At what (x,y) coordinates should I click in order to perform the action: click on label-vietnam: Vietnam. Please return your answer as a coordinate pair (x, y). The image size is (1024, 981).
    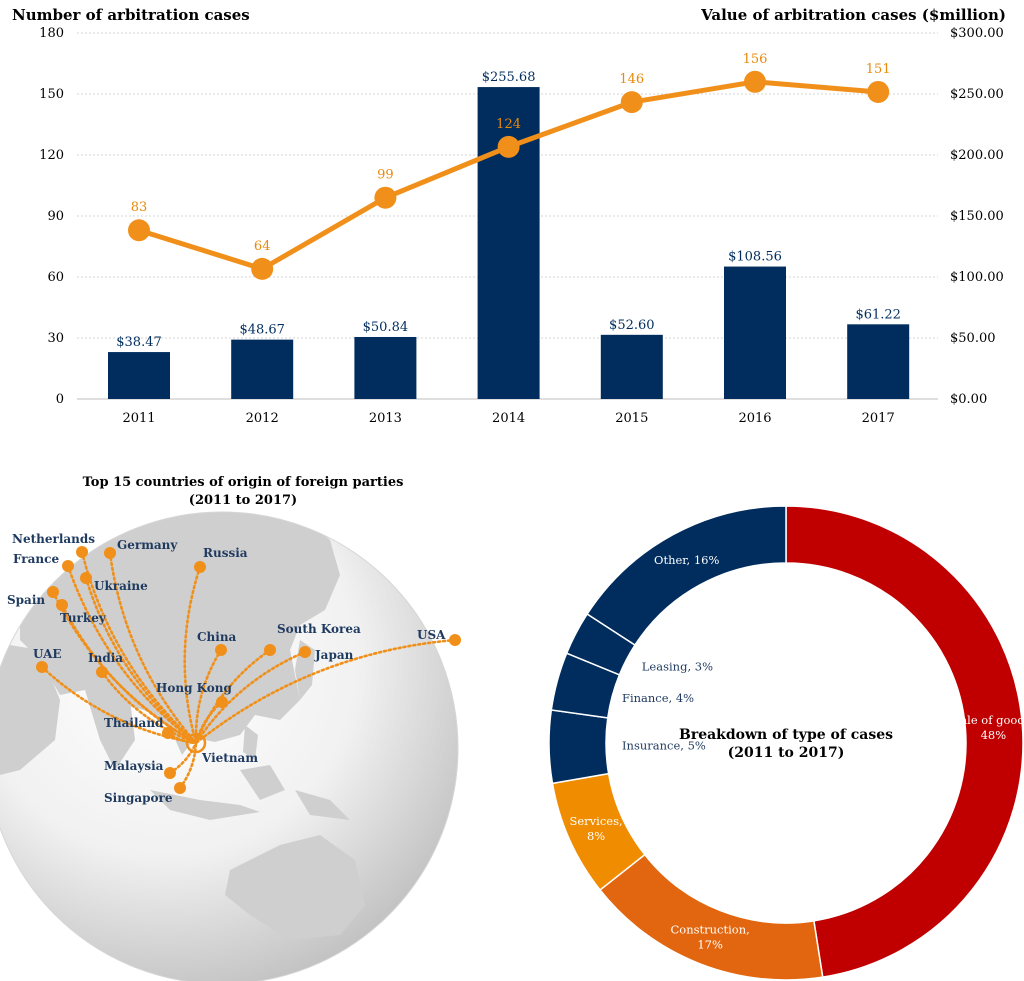
    Looking at the image, I should click on (229, 758).